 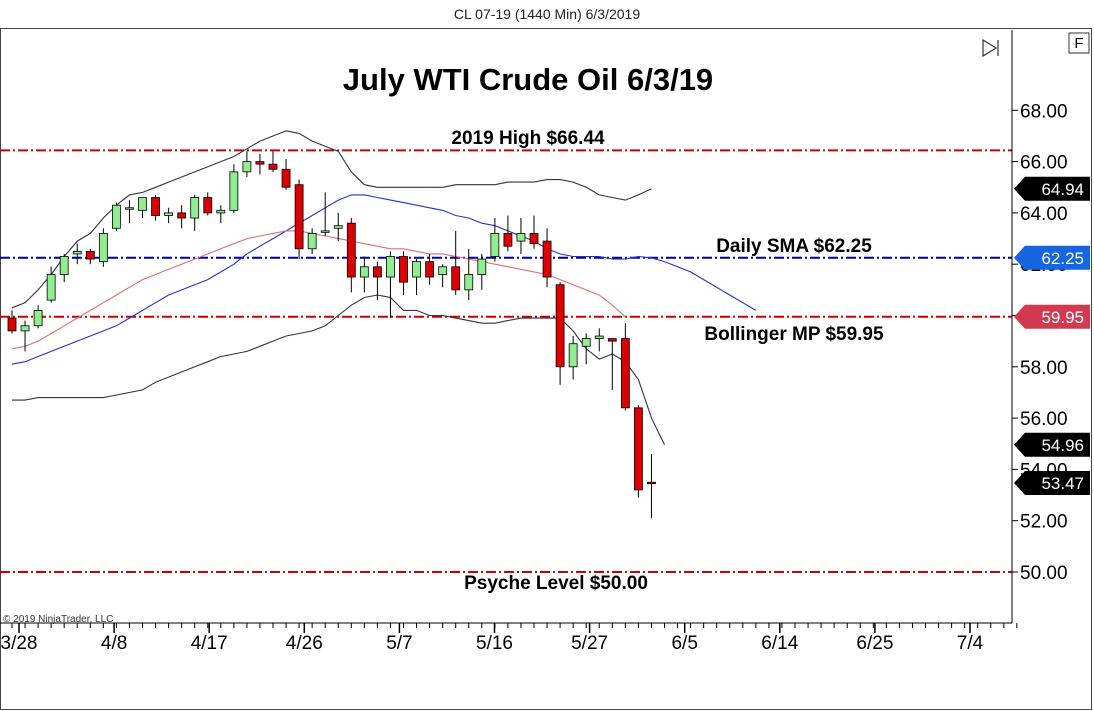 I want to click on bollinger-midline, so click(x=318, y=290).